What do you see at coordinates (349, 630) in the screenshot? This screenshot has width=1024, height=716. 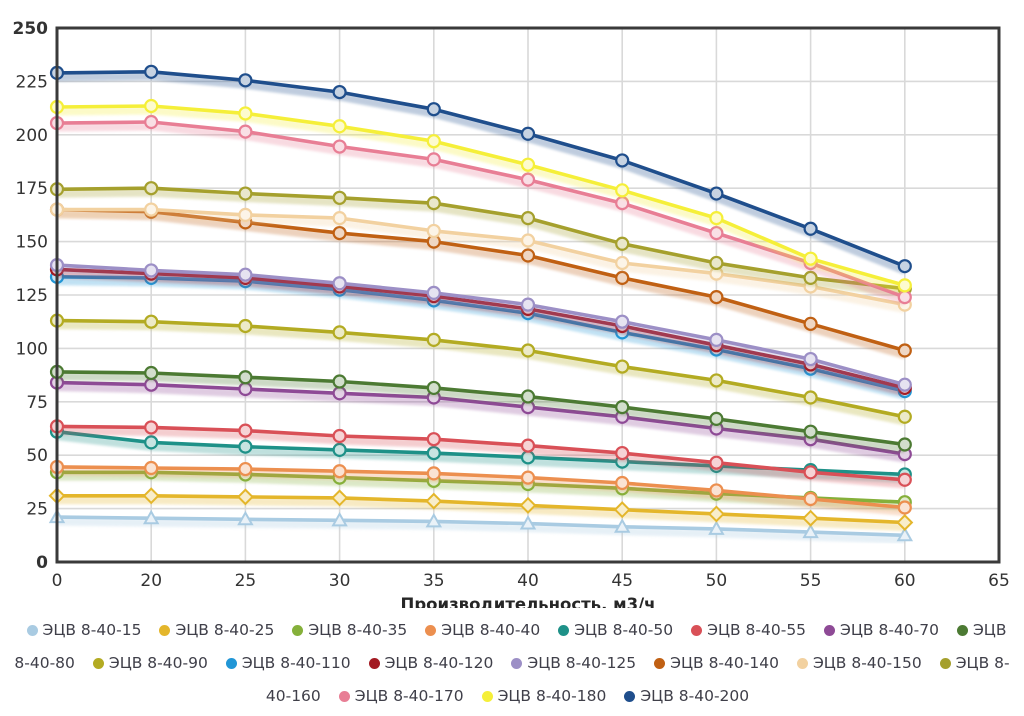 I see `legend-item: ЭЦВ 8-40-35` at bounding box center [349, 630].